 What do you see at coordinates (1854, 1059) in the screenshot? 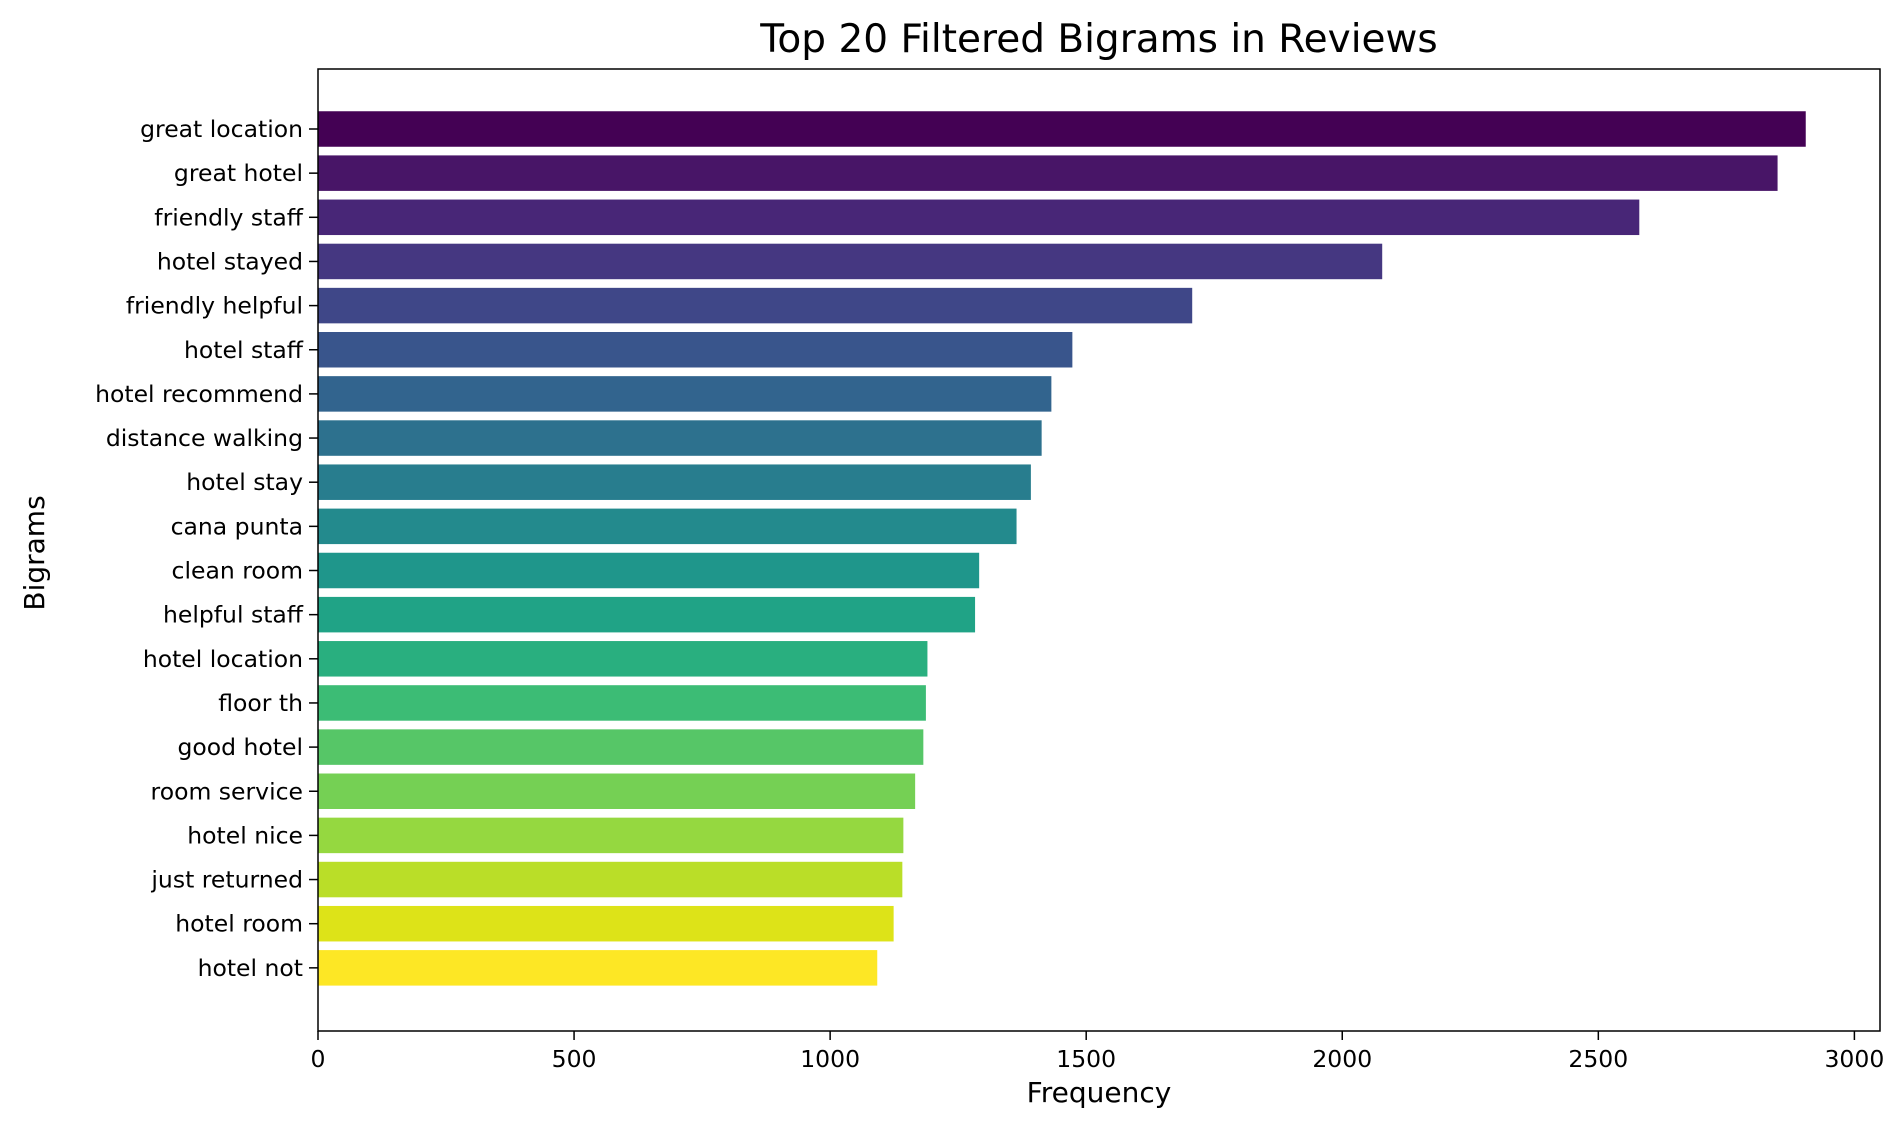
I see `x-tick-label: 3000` at bounding box center [1854, 1059].